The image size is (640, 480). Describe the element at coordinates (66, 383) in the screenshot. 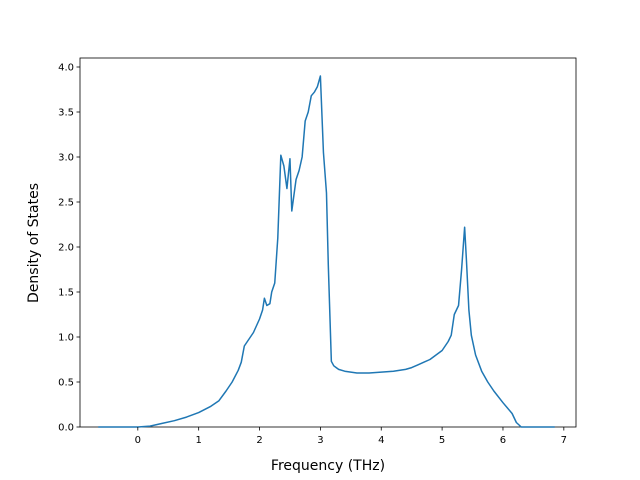

I see `y-tick-label: 0.5` at that location.